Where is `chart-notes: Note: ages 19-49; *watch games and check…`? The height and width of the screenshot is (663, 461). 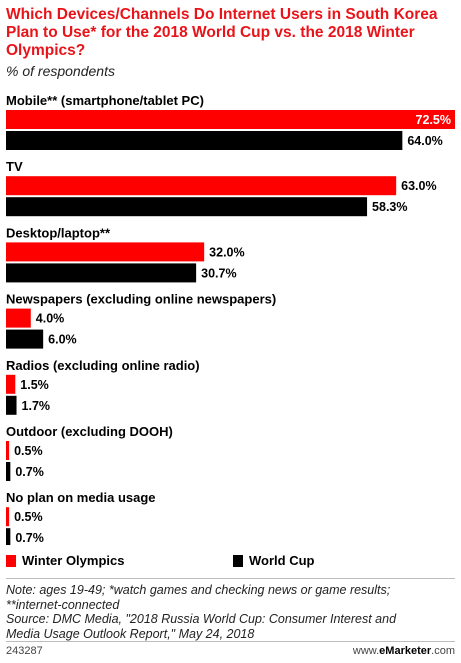
chart-notes: Note: ages 19-49; *watch games and check… is located at coordinates (232, 612).